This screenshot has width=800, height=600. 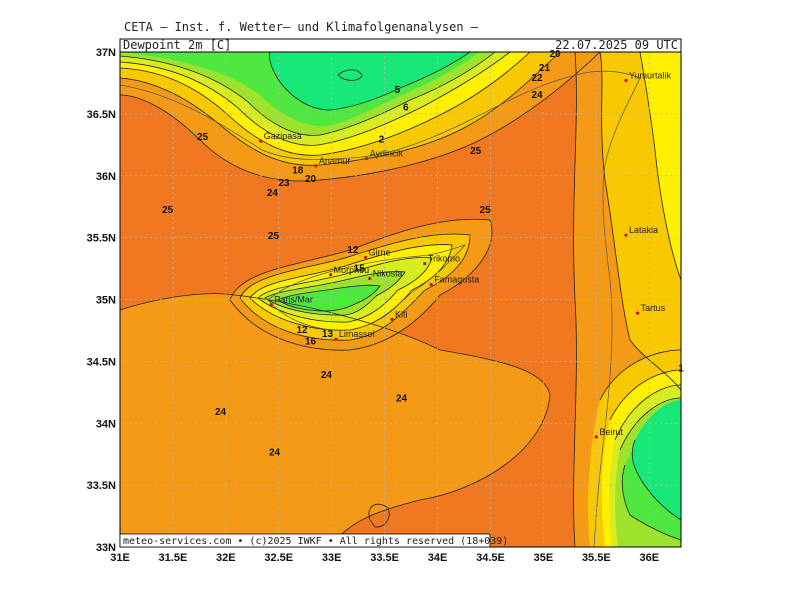 I want to click on contour-label: 18, so click(x=298, y=171).